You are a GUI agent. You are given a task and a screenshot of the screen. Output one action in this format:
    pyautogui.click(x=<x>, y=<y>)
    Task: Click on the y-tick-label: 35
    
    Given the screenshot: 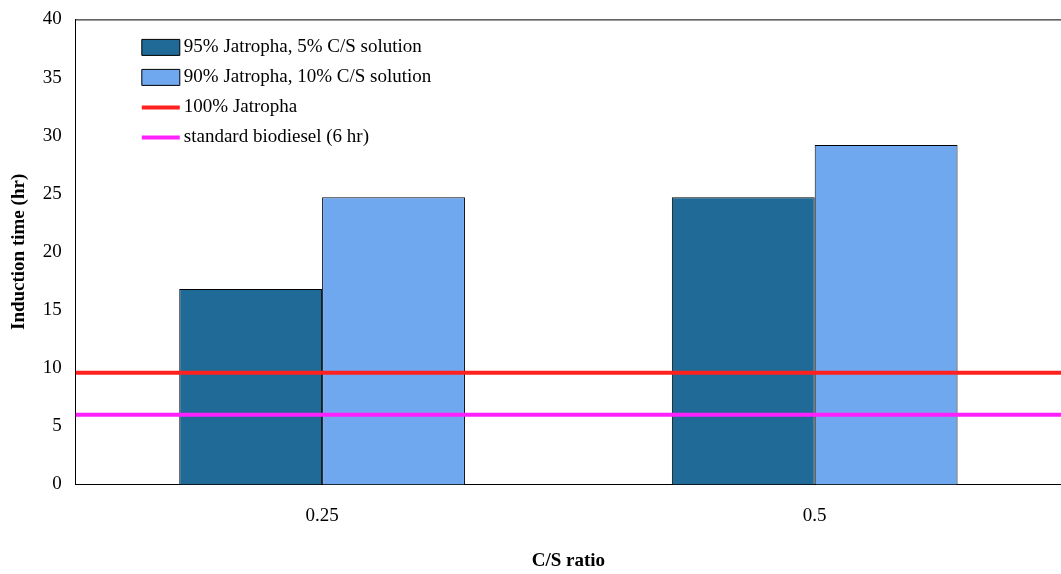 What is the action you would take?
    pyautogui.click(x=52, y=76)
    